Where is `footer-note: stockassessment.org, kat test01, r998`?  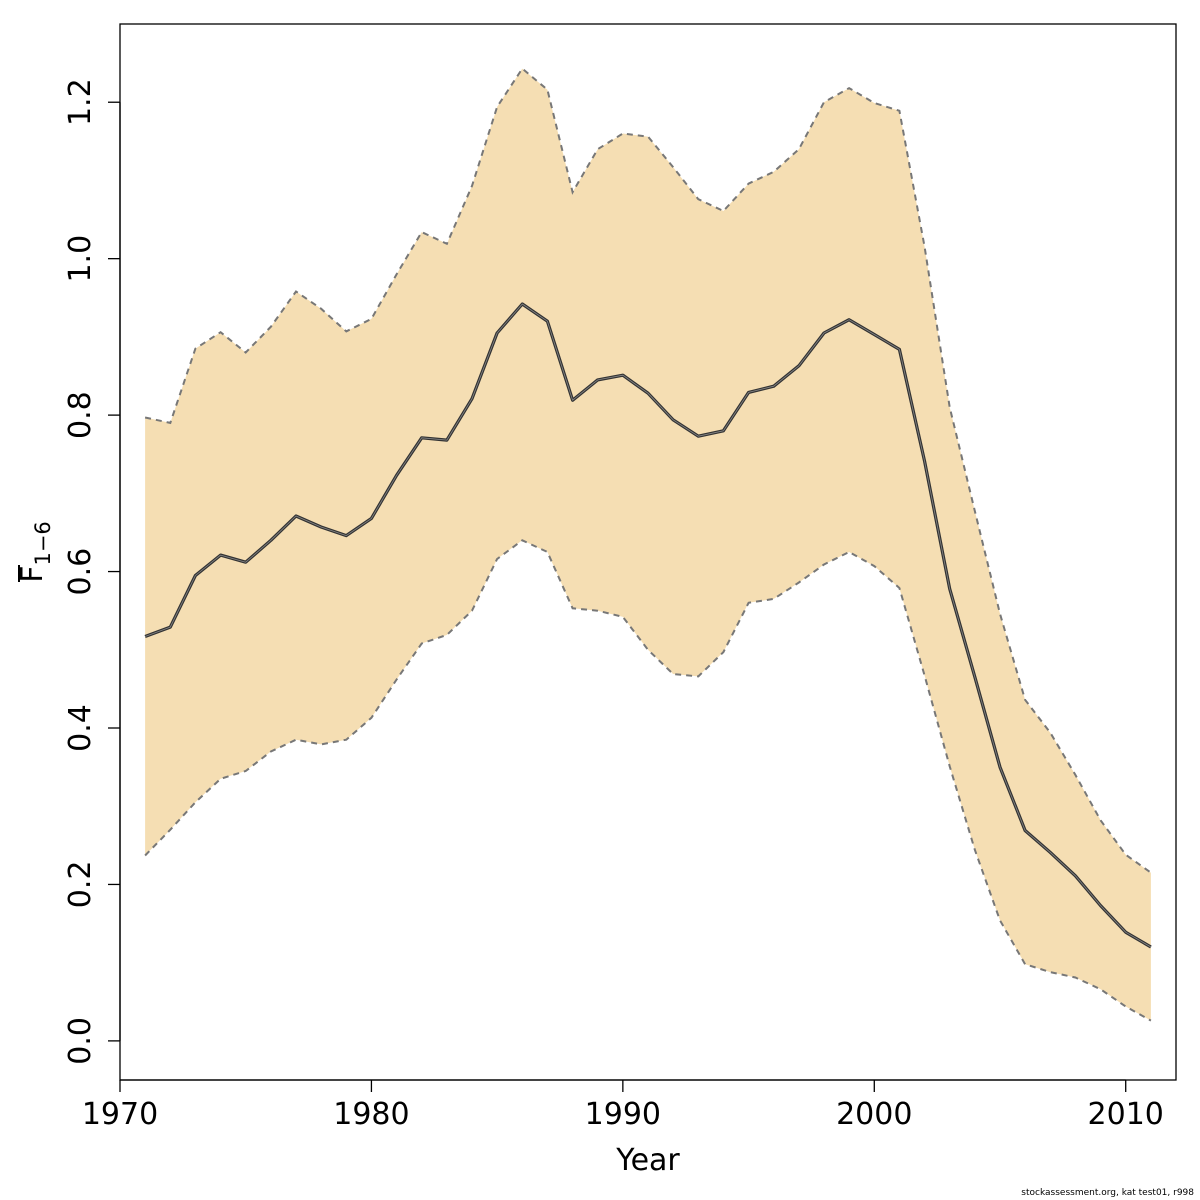
footer-note: stockassessment.org, kat test01, r998 is located at coordinates (1107, 1193).